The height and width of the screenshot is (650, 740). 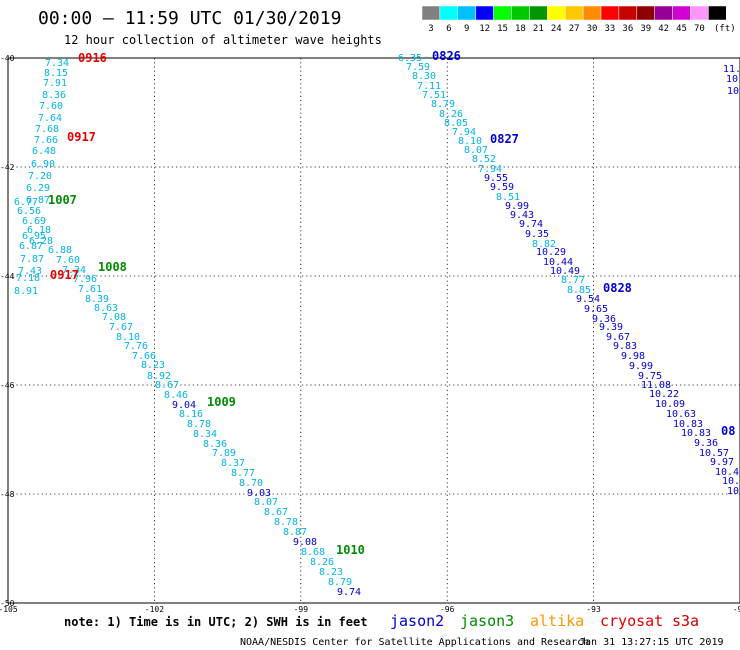 What do you see at coordinates (34, 236) in the screenshot?
I see `wave-height-reading: 6.95` at bounding box center [34, 236].